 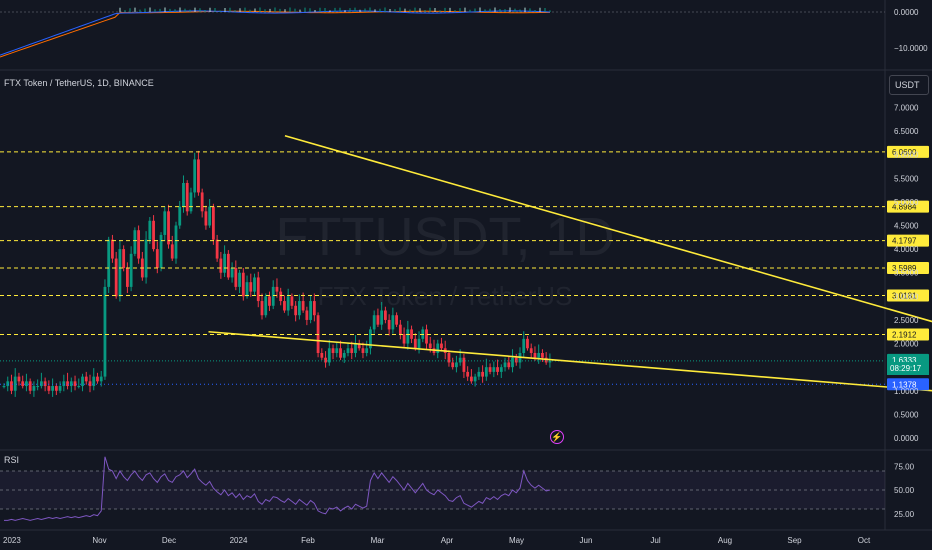 What do you see at coordinates (904, 514) in the screenshot?
I see `rsi-tick-label: 25.00` at bounding box center [904, 514].